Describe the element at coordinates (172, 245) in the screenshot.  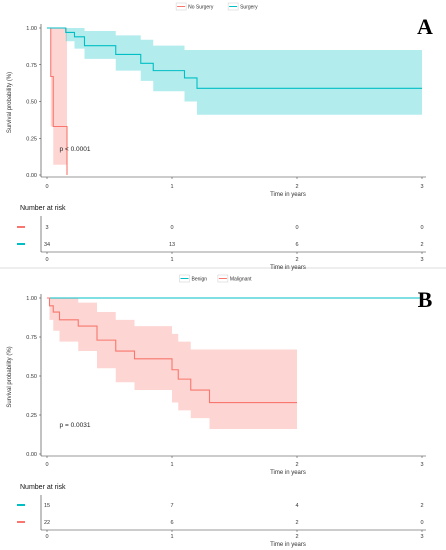
I see `risk-count: 13` at that location.